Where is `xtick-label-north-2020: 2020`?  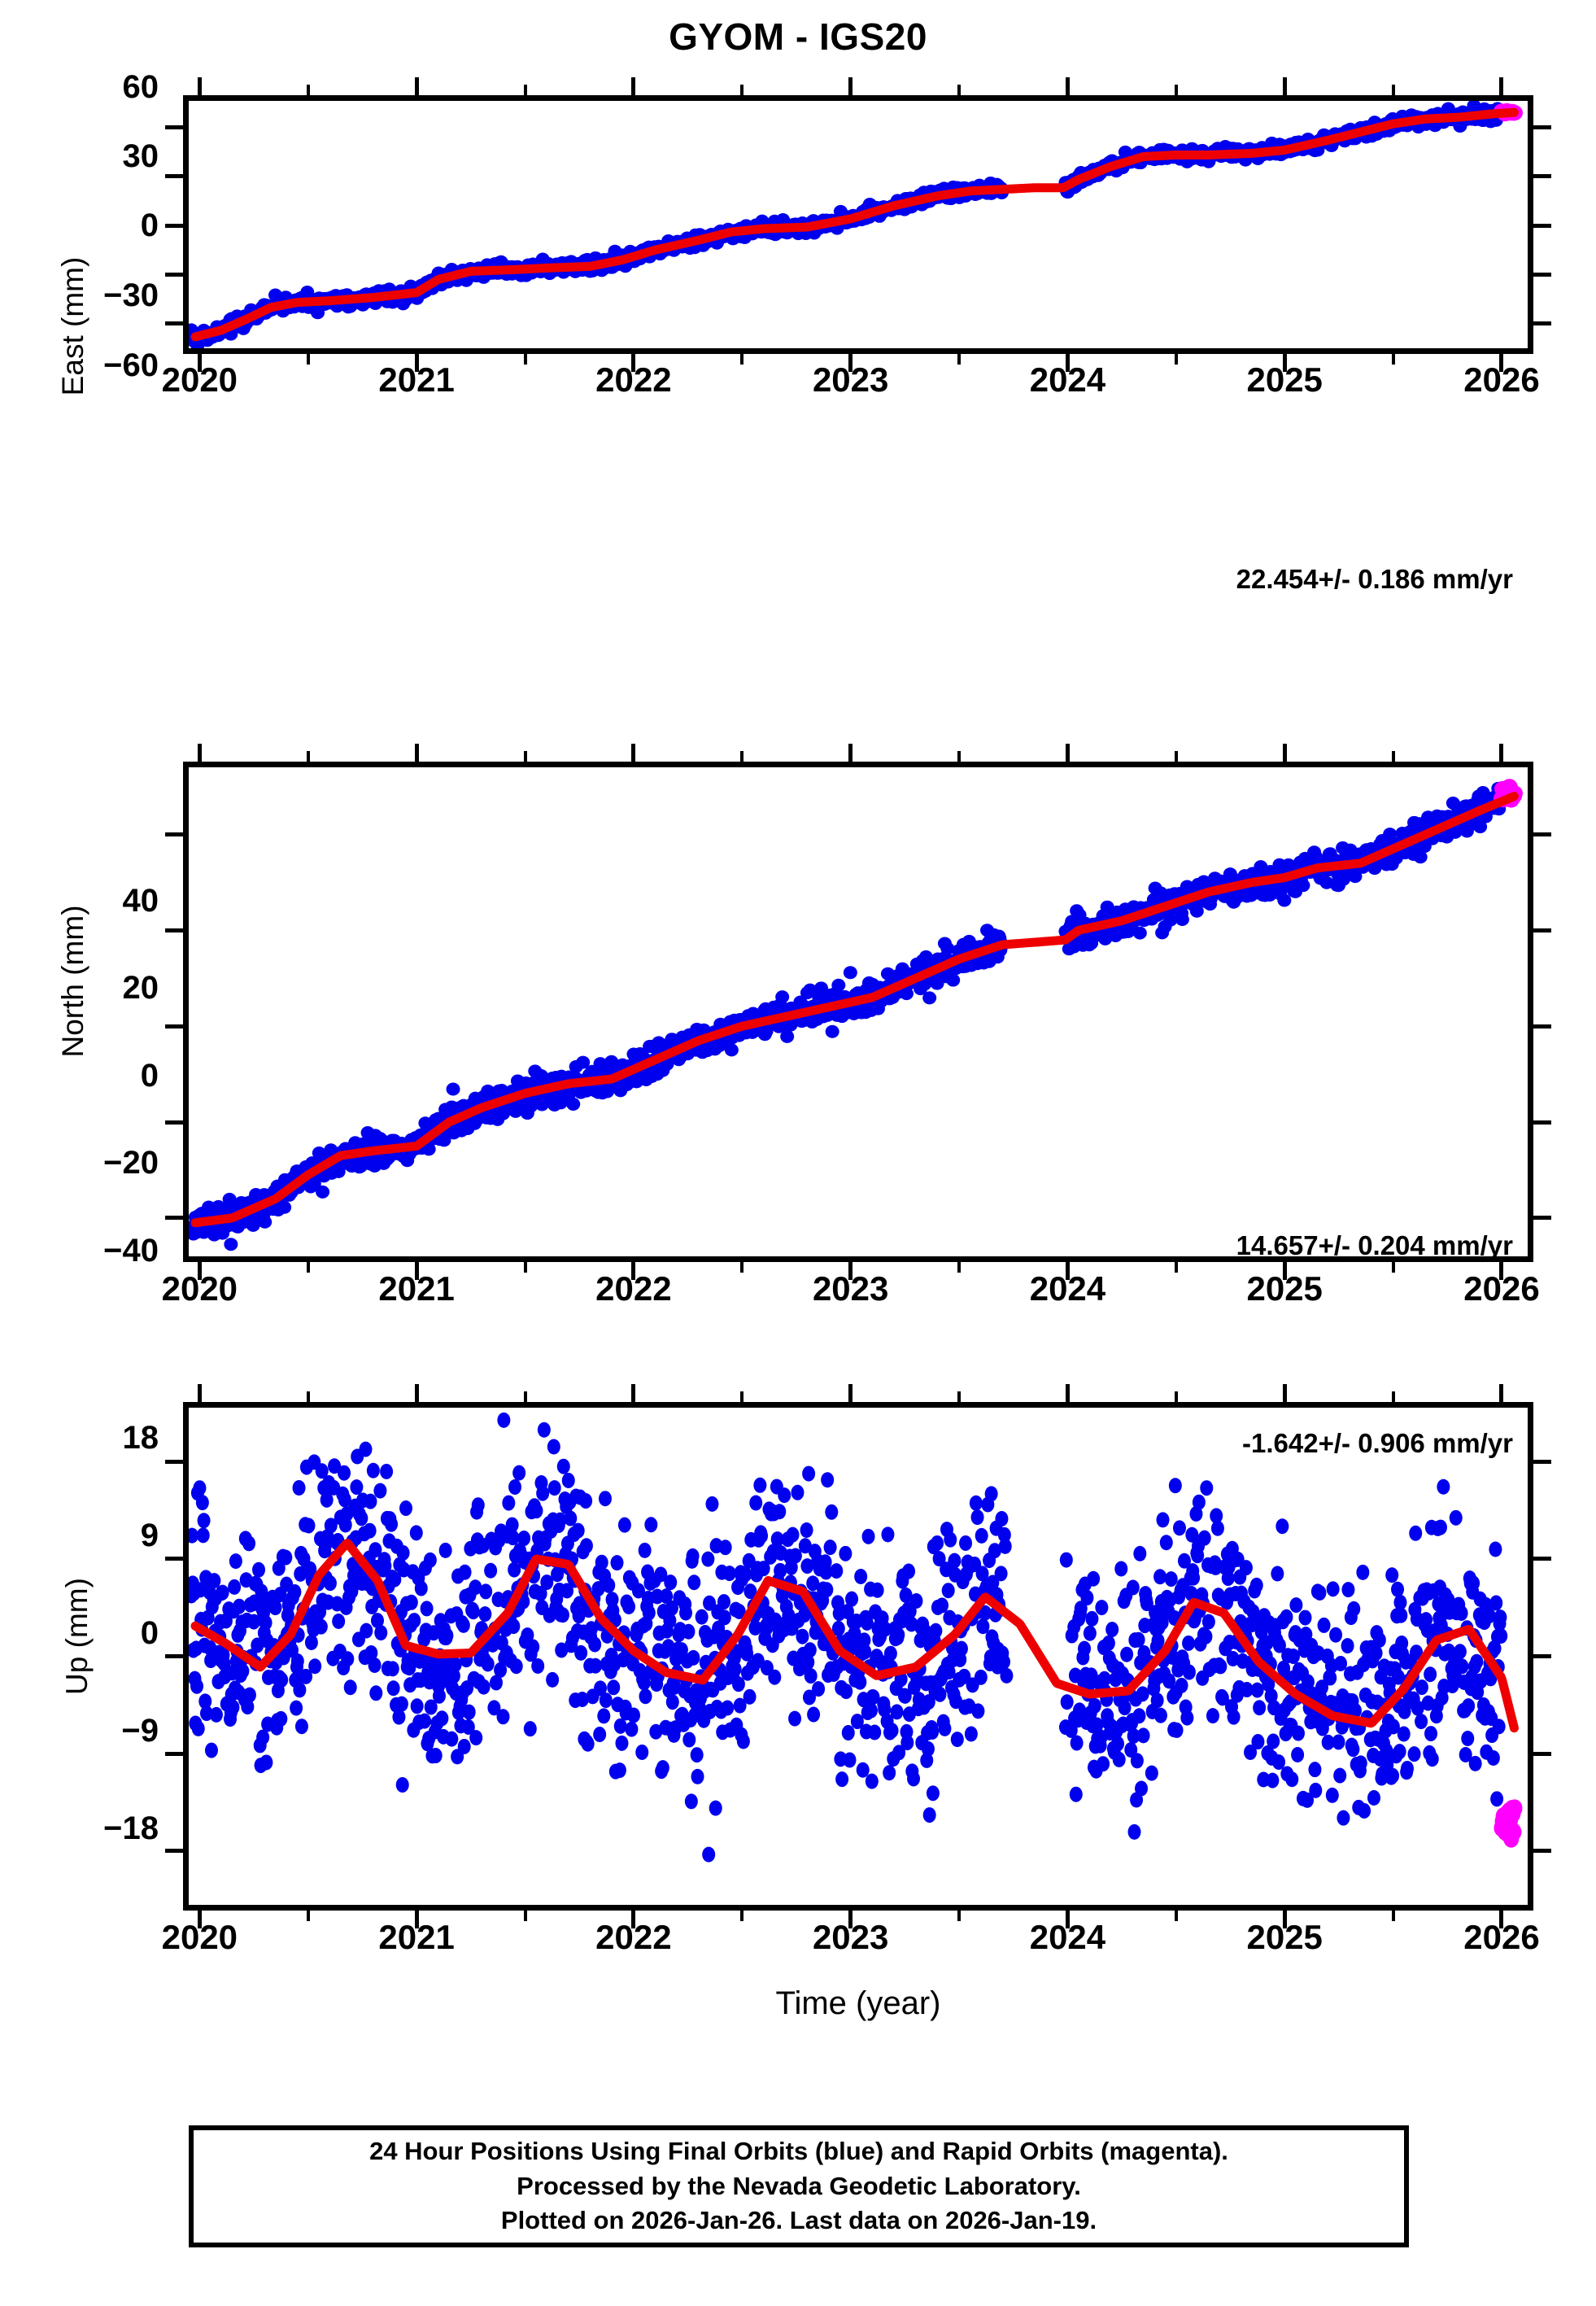
xtick-label-north-2020: 2020 is located at coordinates (199, 1288).